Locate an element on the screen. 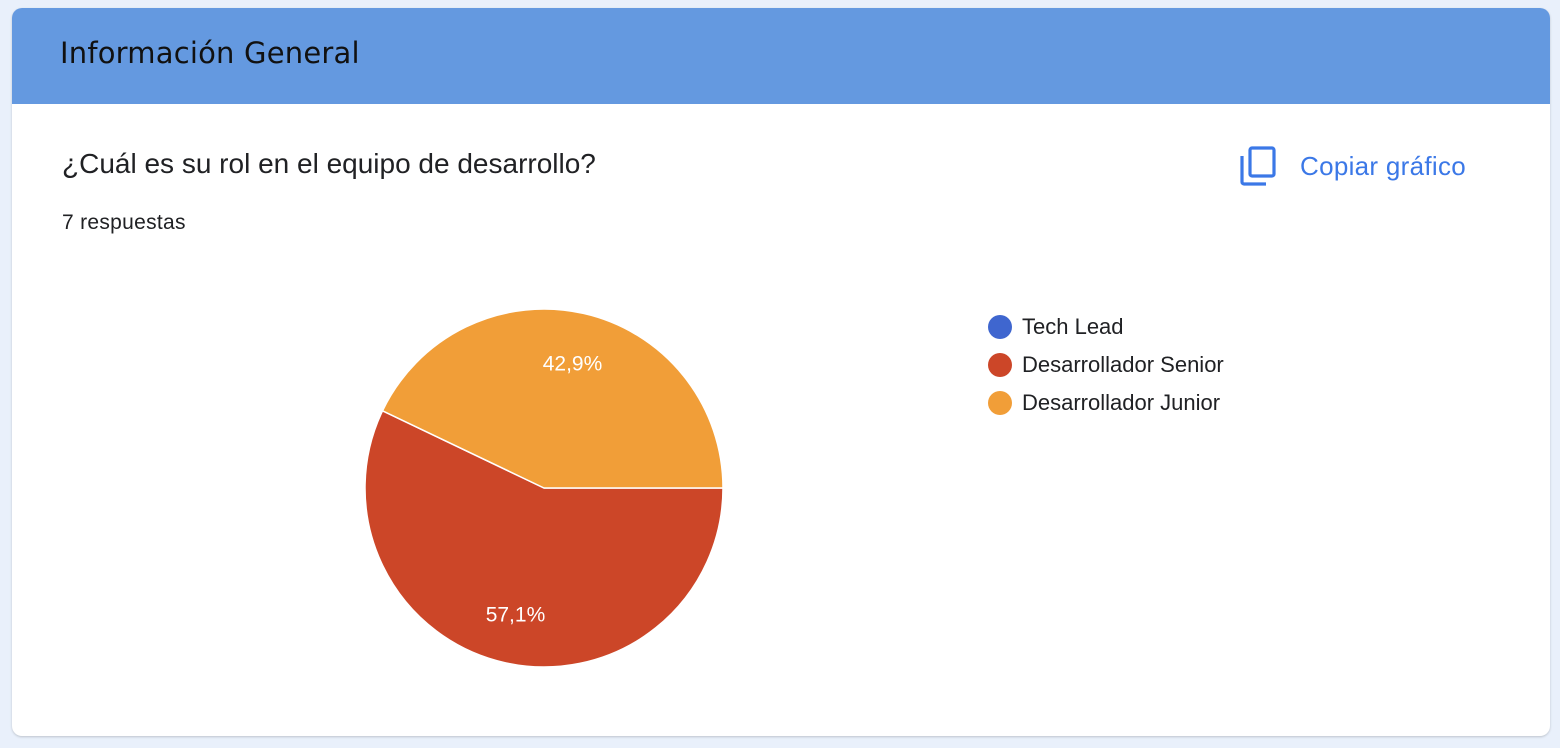  pie-chart: 57,1% 42,9% is located at coordinates (544, 488).